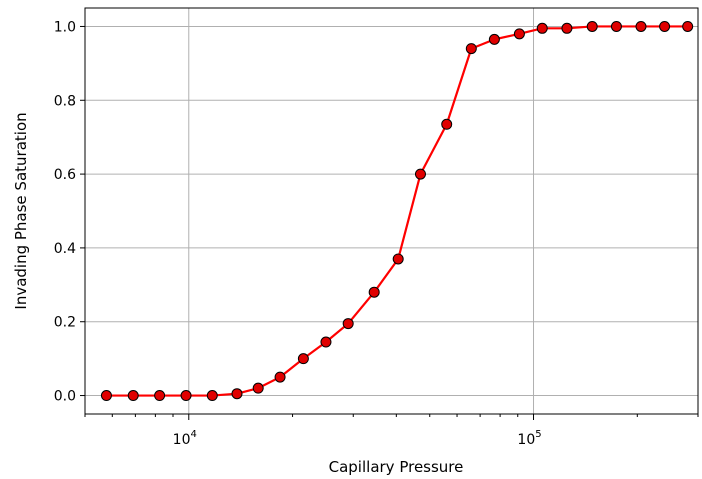  Describe the element at coordinates (65, 27) in the screenshot. I see `y-tick-label-5: 1.0` at that location.